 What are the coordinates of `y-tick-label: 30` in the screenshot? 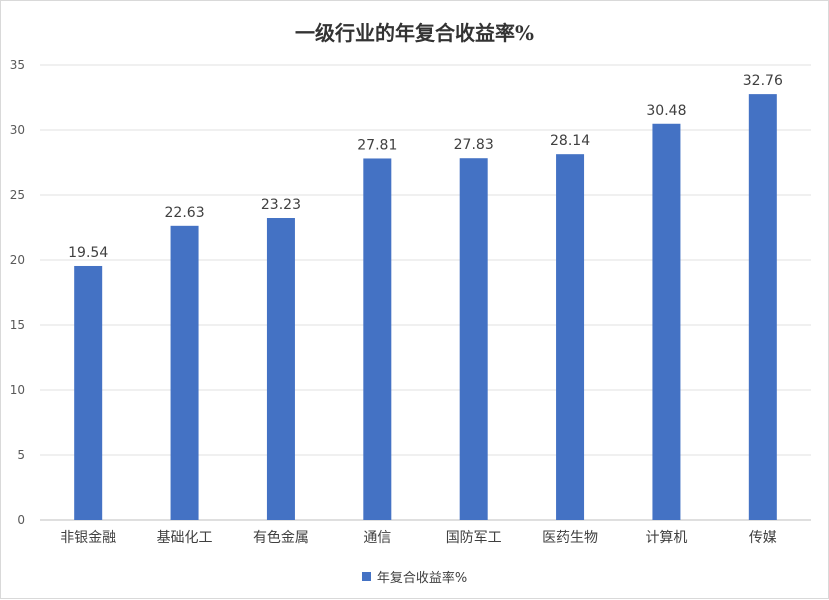 It's located at (17, 130).